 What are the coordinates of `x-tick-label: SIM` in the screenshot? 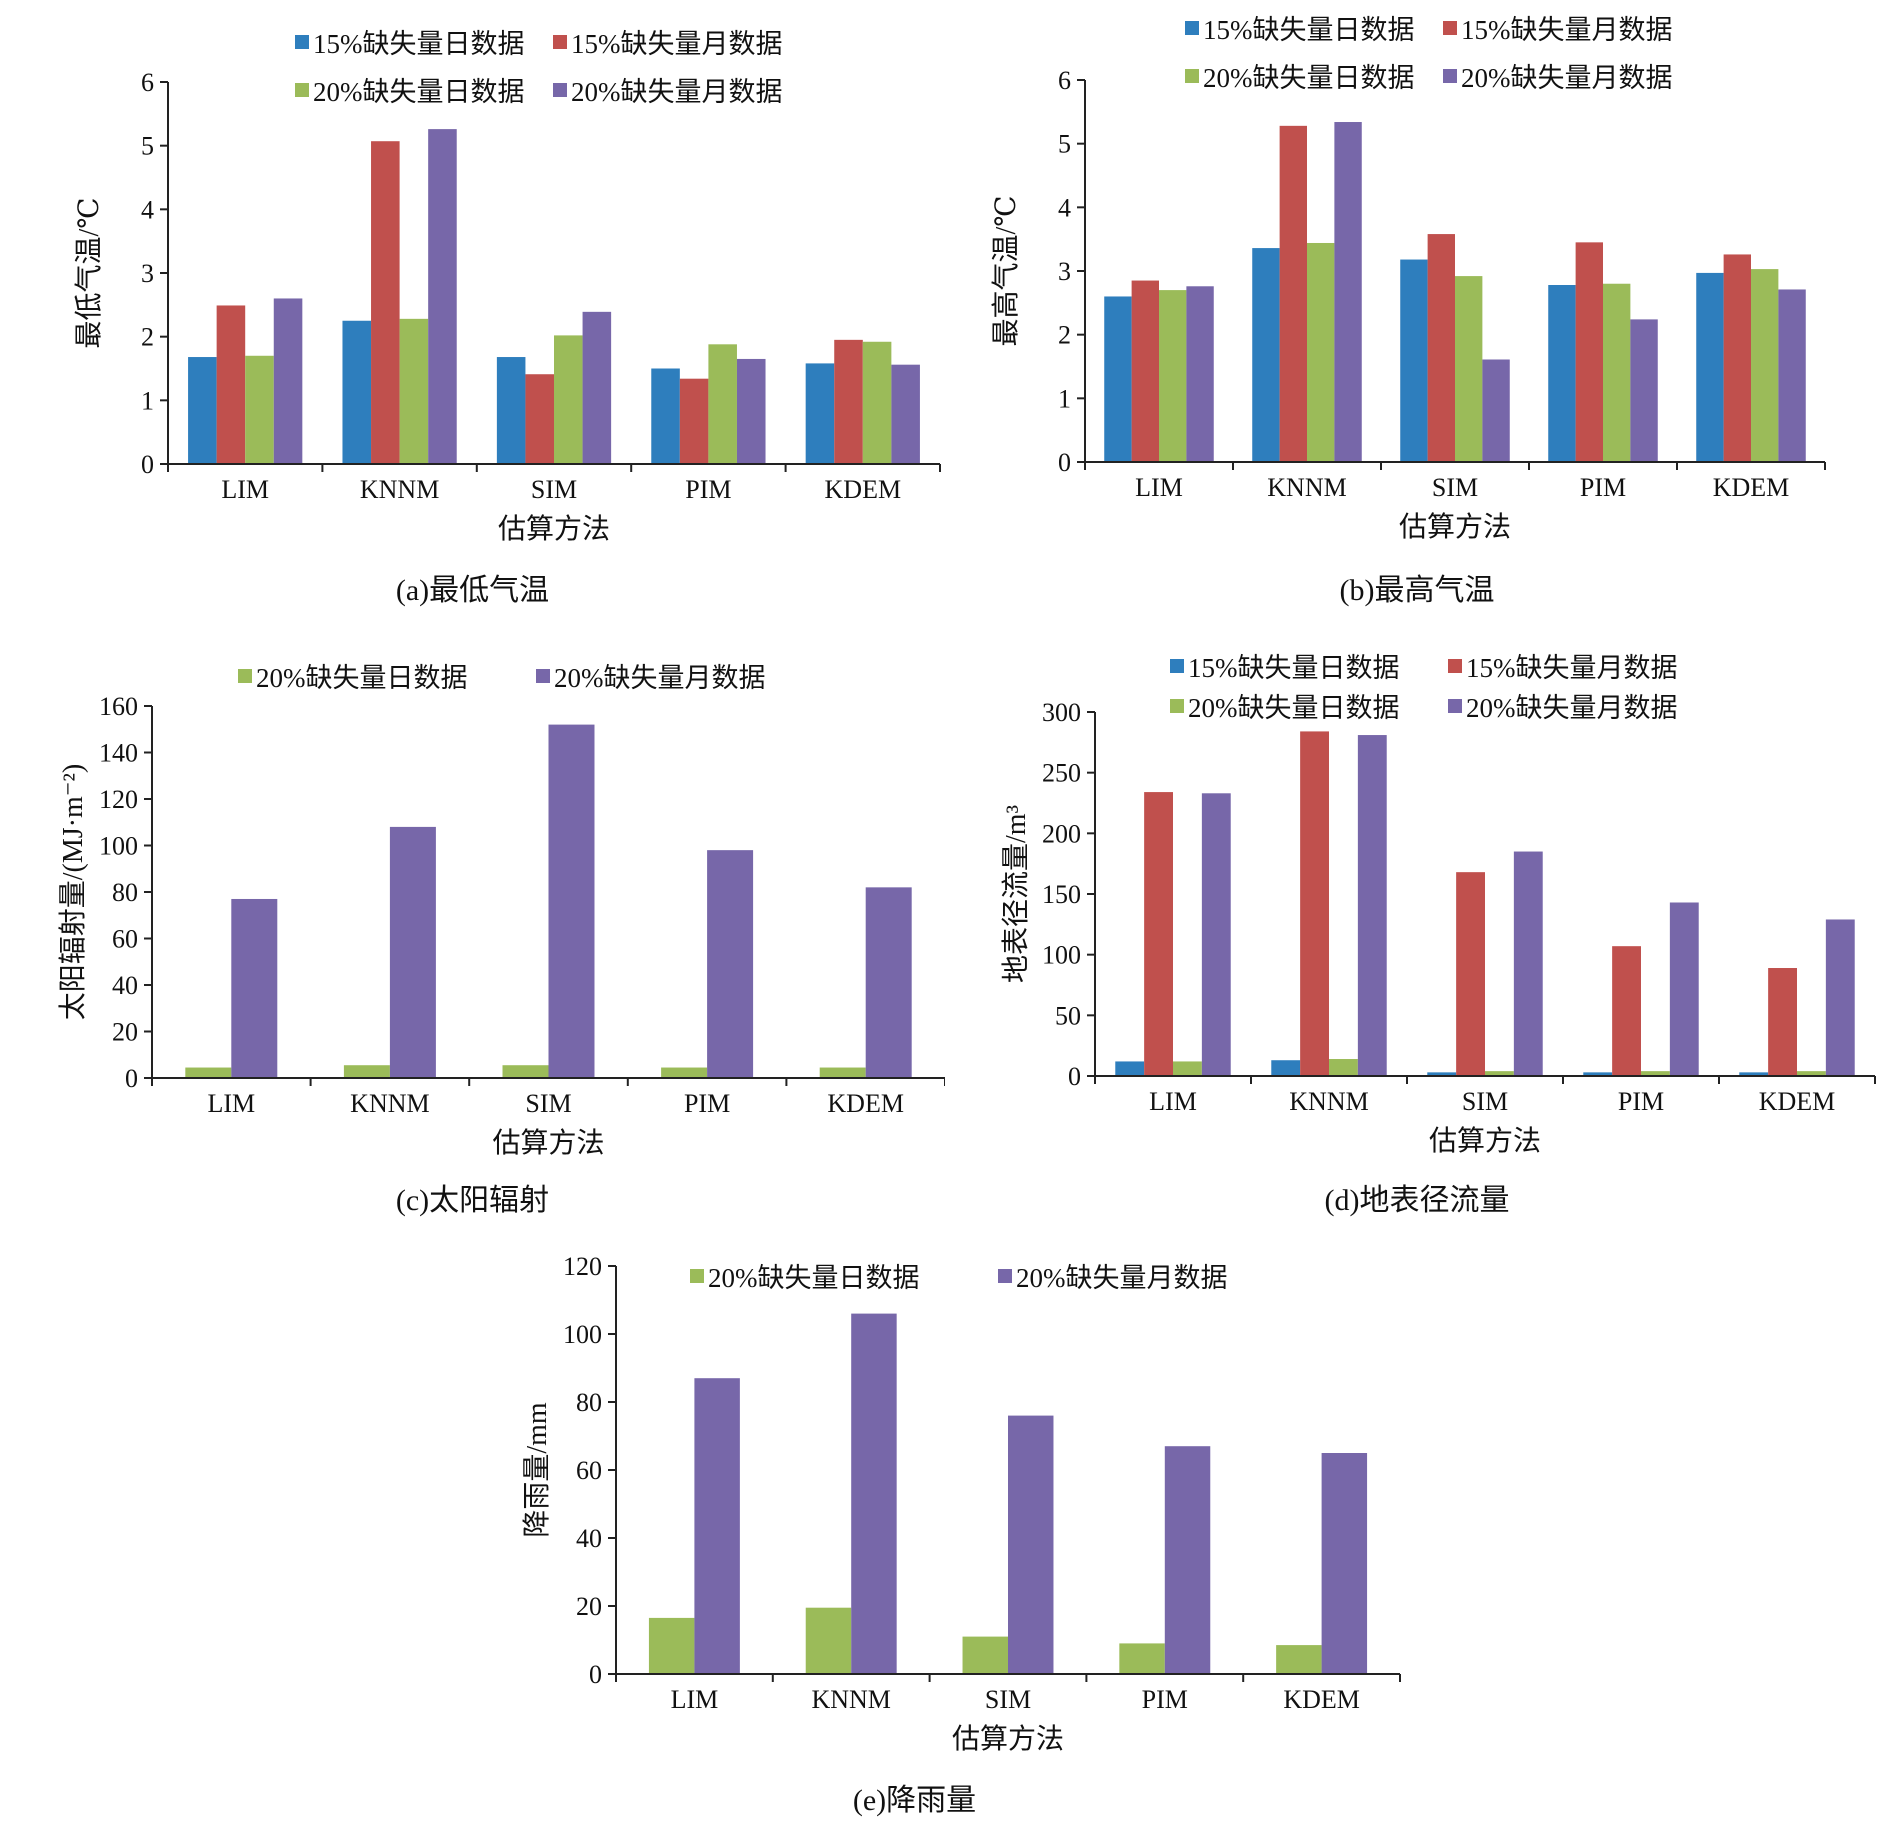 It's located at (1485, 1101).